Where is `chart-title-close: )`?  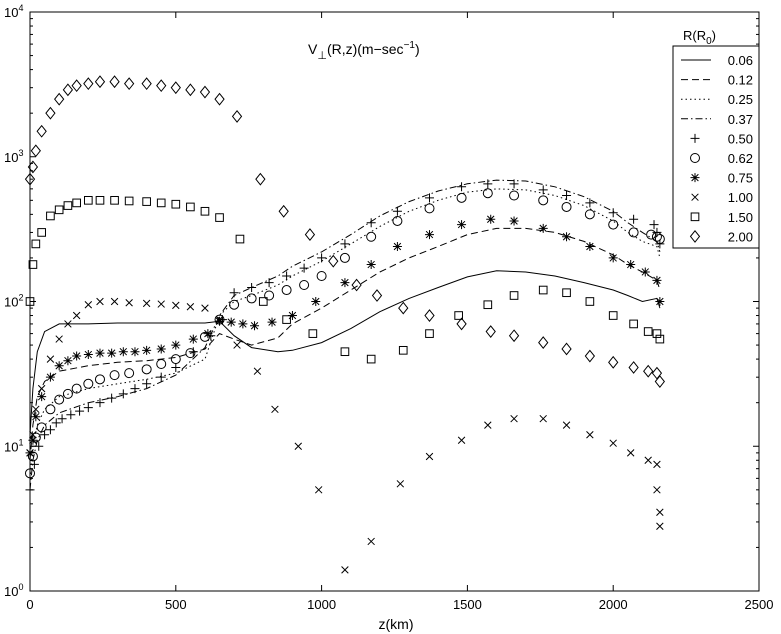
chart-title-close: ) is located at coordinates (417, 49).